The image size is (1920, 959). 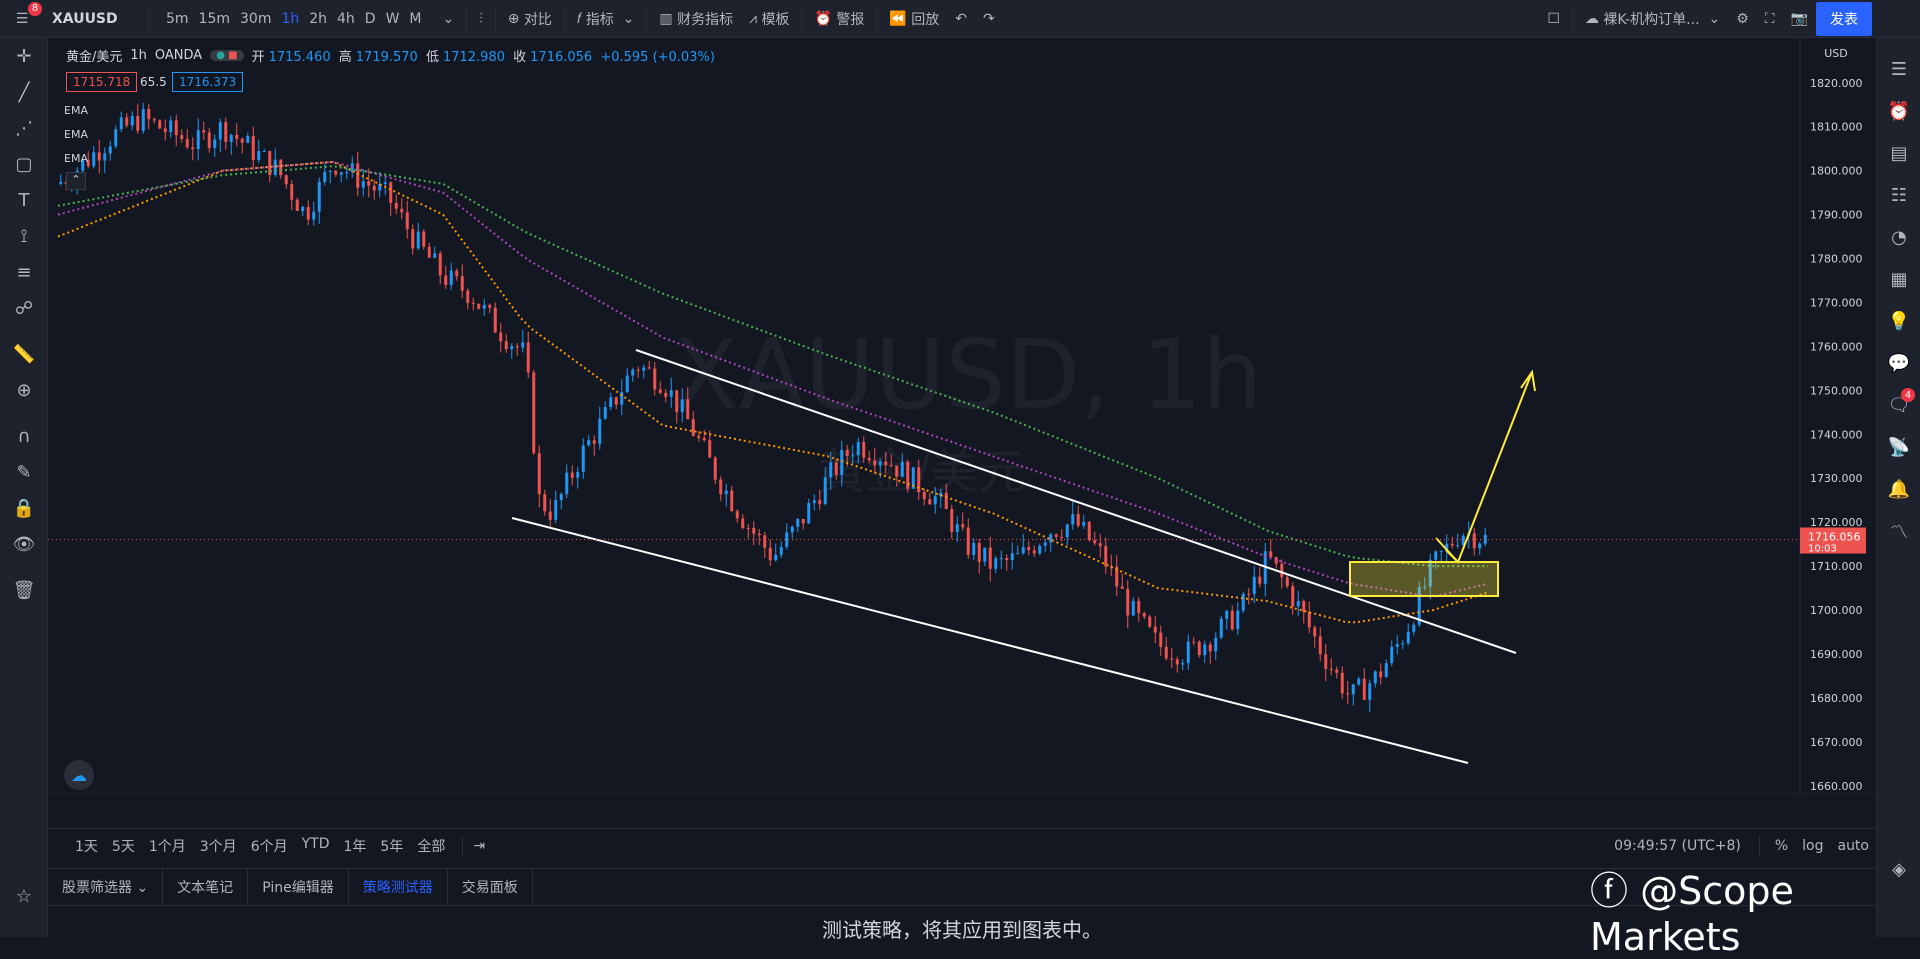 I want to click on auto-toggle: auto, so click(x=1853, y=845).